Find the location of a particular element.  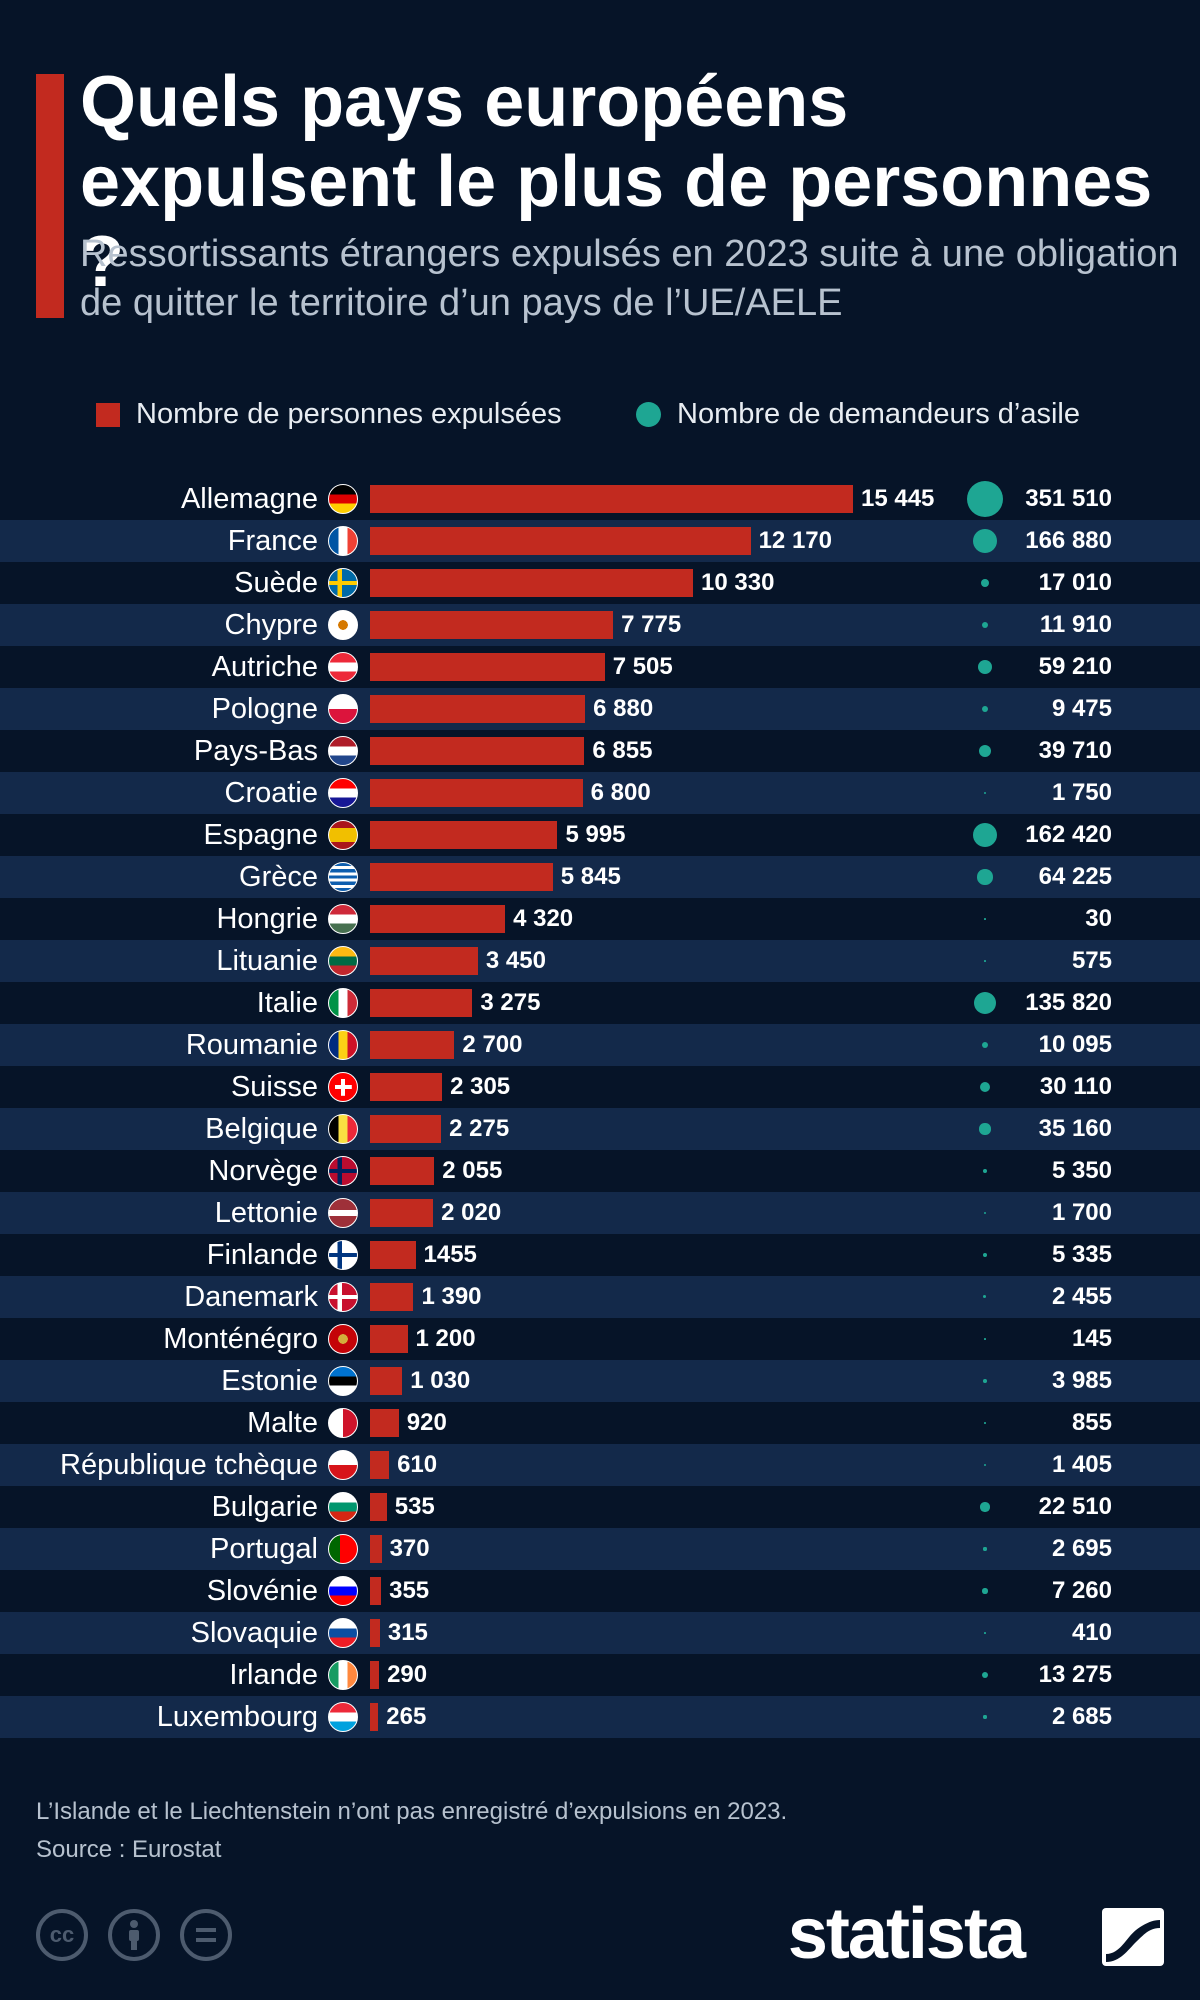

legend-swatch-asylum is located at coordinates (648, 414).